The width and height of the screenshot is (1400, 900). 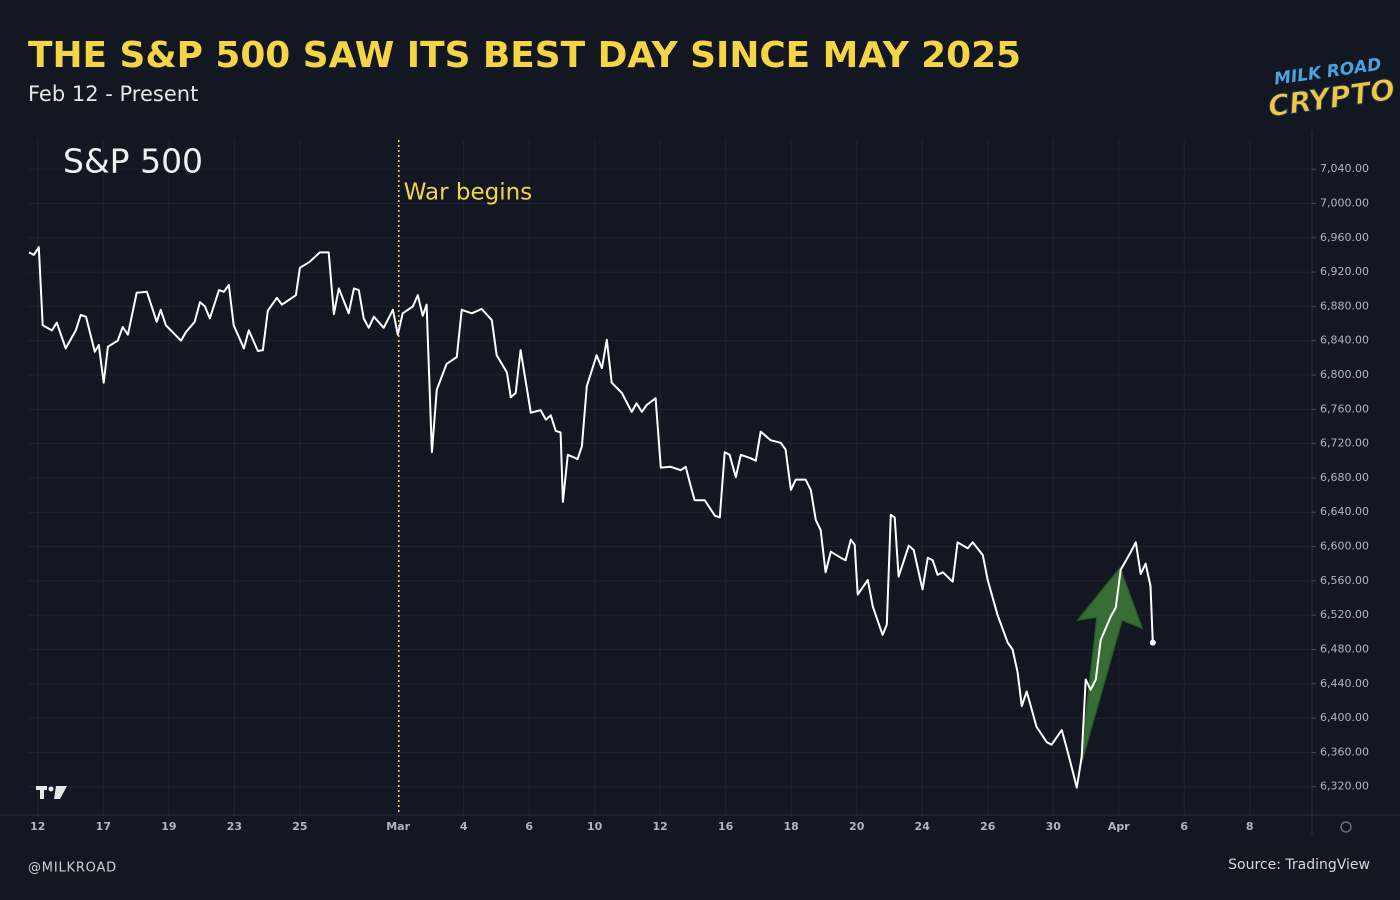 I want to click on footer-source: Source: TradingView, so click(x=1299, y=865).